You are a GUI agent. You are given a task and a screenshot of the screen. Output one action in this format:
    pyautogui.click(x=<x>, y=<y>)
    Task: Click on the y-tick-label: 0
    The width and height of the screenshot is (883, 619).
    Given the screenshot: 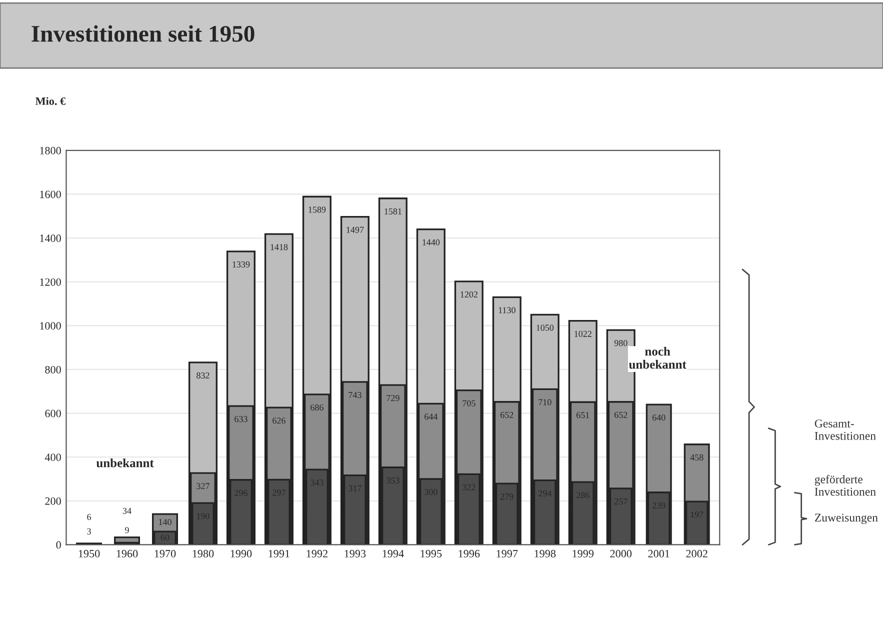 What is the action you would take?
    pyautogui.click(x=58, y=545)
    